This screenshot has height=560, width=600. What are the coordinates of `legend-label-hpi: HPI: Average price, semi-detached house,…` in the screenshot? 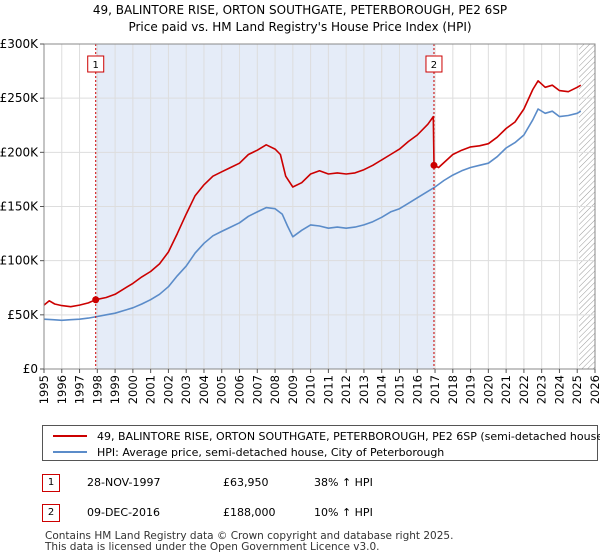 It's located at (271, 452).